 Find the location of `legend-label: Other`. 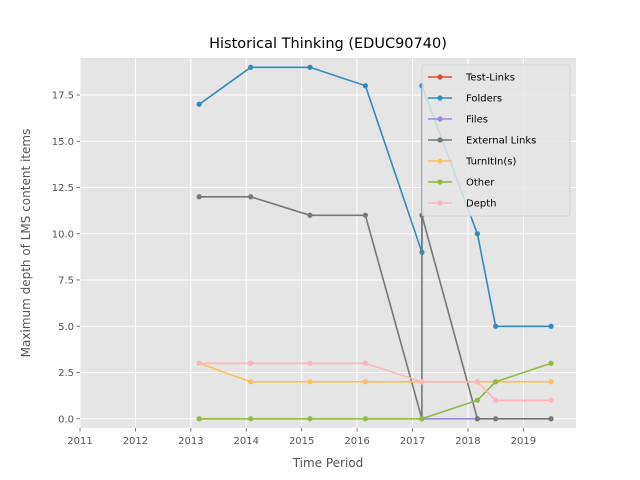

legend-label: Other is located at coordinates (480, 183).